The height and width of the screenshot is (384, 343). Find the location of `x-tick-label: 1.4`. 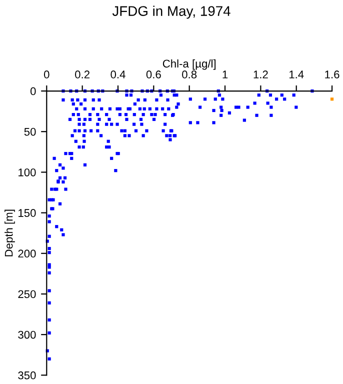

x-tick-label: 1.4 is located at coordinates (296, 74).